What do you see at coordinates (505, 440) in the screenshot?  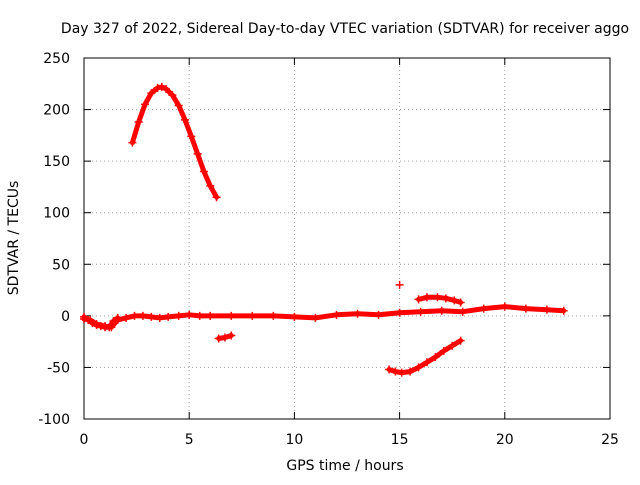 I see `x-tick-label: 20` at bounding box center [505, 440].